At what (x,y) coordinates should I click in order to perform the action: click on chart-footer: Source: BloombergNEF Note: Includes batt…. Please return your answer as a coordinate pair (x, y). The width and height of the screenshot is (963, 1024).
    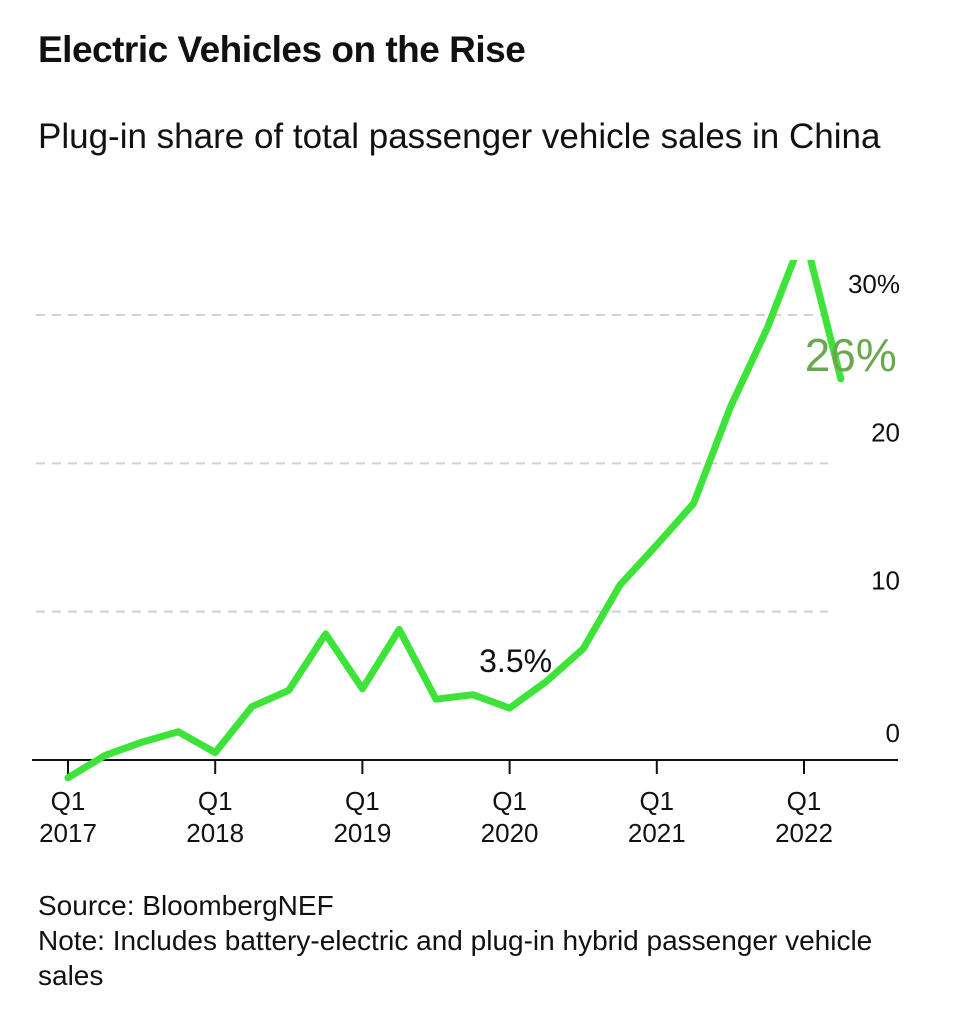
    Looking at the image, I should click on (488, 940).